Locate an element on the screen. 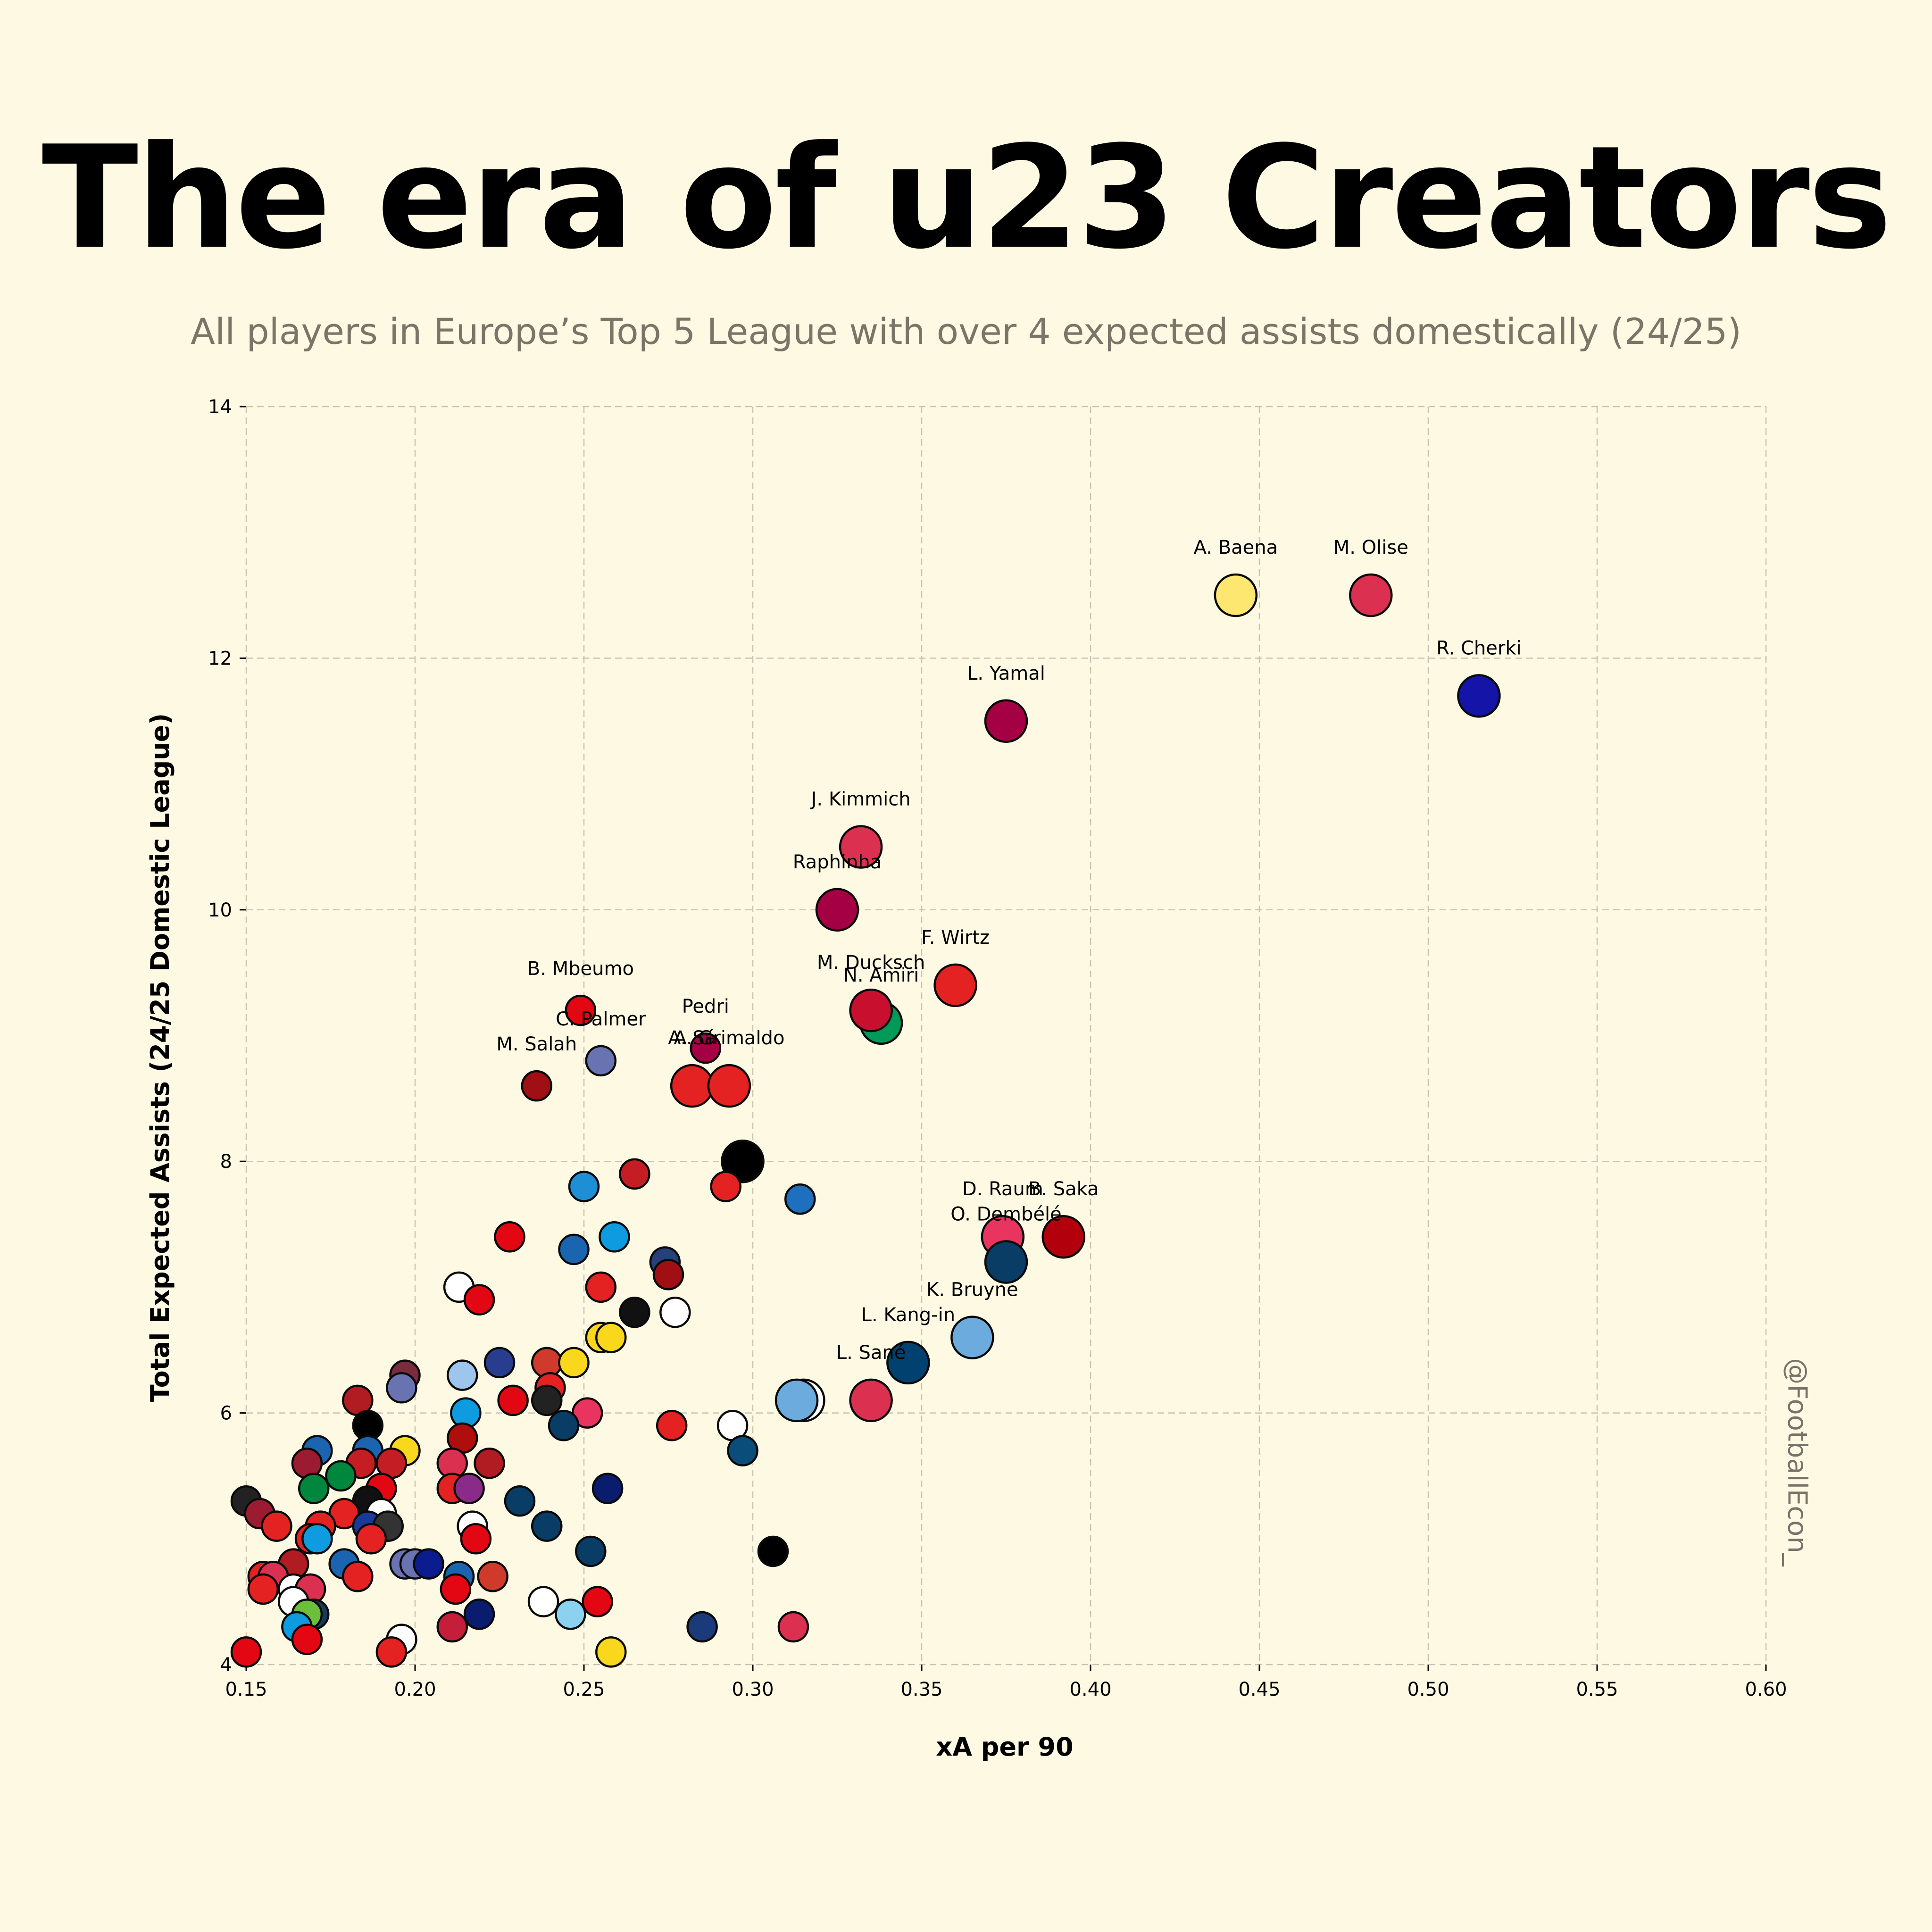  x-axis-title: xA per 90 is located at coordinates (1005, 1747).